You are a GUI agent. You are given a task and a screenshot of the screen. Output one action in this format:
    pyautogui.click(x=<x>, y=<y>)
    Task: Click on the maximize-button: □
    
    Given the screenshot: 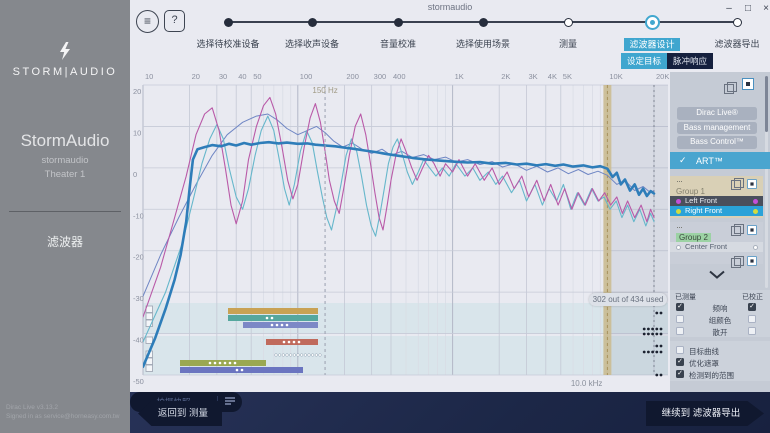 What is the action you would take?
    pyautogui.click(x=748, y=8)
    